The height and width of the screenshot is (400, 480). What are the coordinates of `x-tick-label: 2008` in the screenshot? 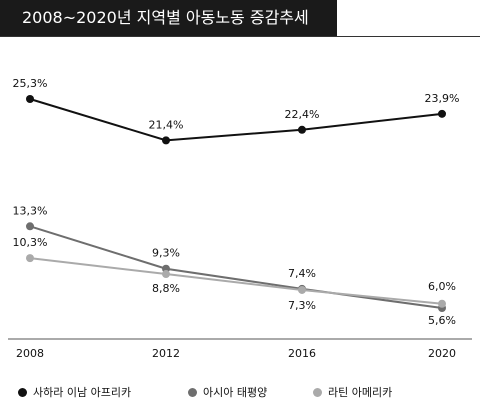 It's located at (30, 353).